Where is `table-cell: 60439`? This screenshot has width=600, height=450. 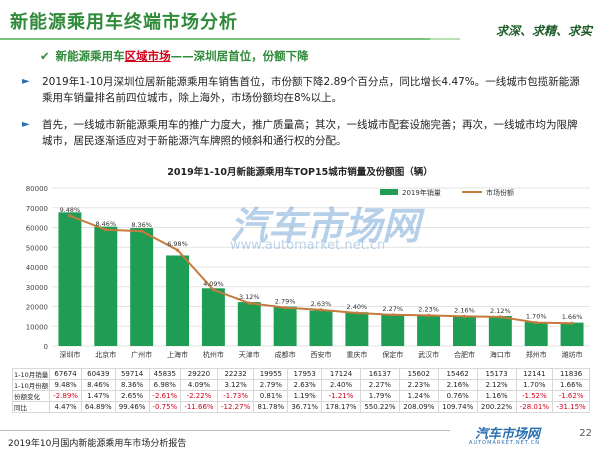
table-cell: 60439 is located at coordinates (98, 374).